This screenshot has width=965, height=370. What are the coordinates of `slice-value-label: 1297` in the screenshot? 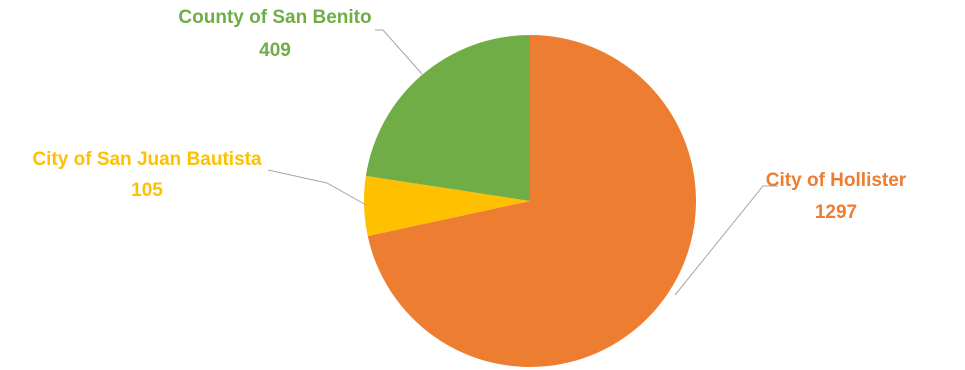 It's located at (836, 212).